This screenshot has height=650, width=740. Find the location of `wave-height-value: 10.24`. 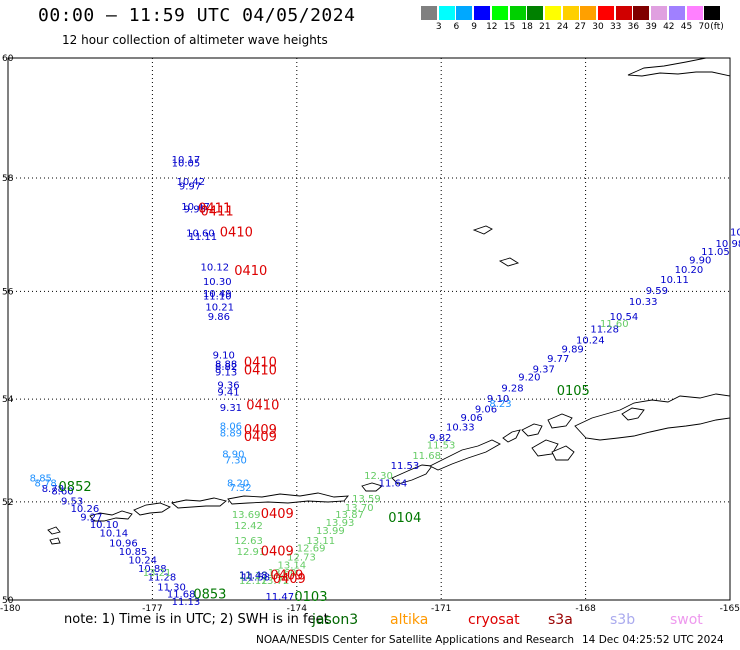

wave-height-value: 10.24 is located at coordinates (142, 561).